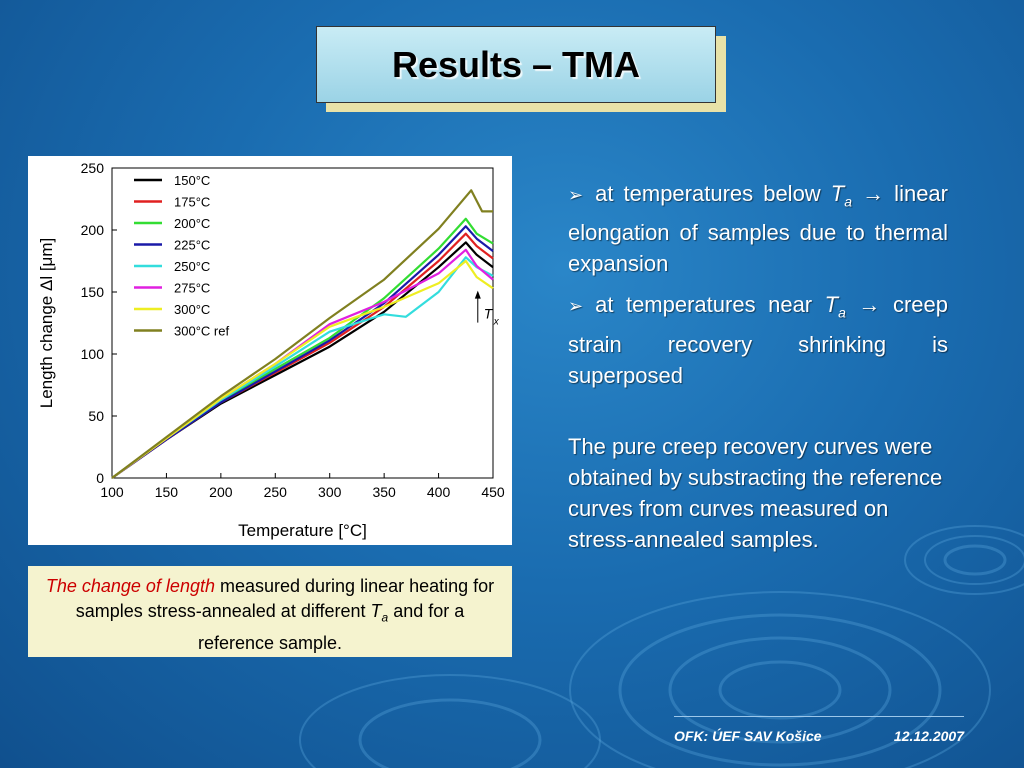  Describe the element at coordinates (100, 478) in the screenshot. I see `y-tick-label: 0` at that location.